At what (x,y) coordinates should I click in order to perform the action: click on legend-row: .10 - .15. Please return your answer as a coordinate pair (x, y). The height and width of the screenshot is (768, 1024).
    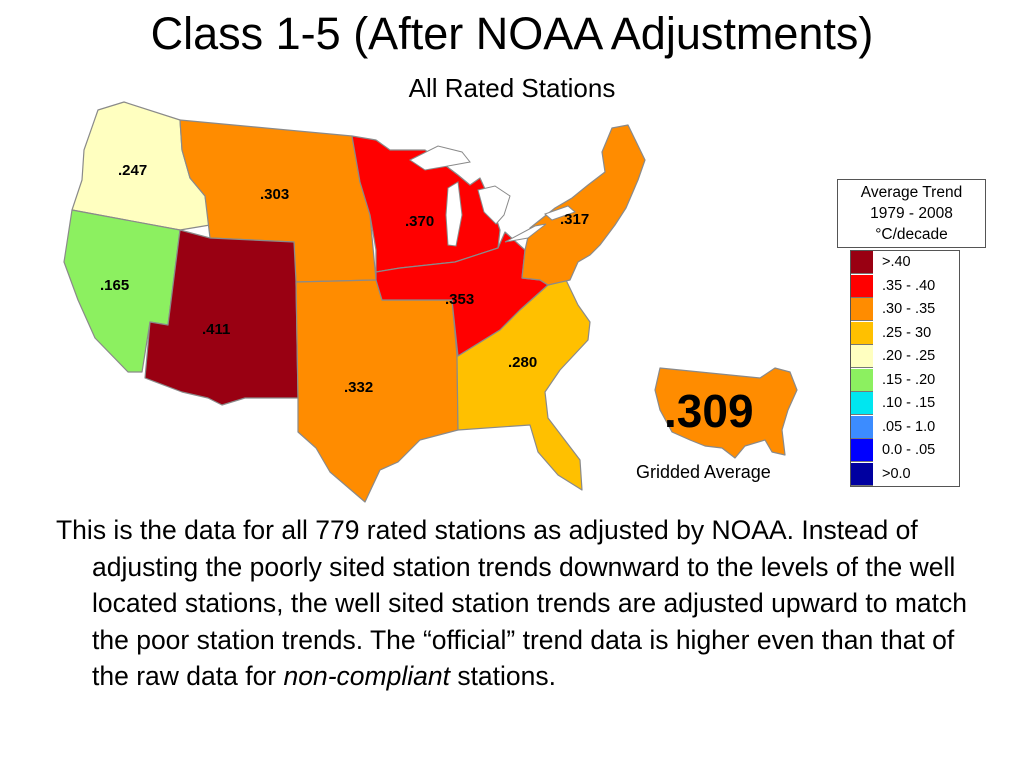
    Looking at the image, I should click on (905, 403).